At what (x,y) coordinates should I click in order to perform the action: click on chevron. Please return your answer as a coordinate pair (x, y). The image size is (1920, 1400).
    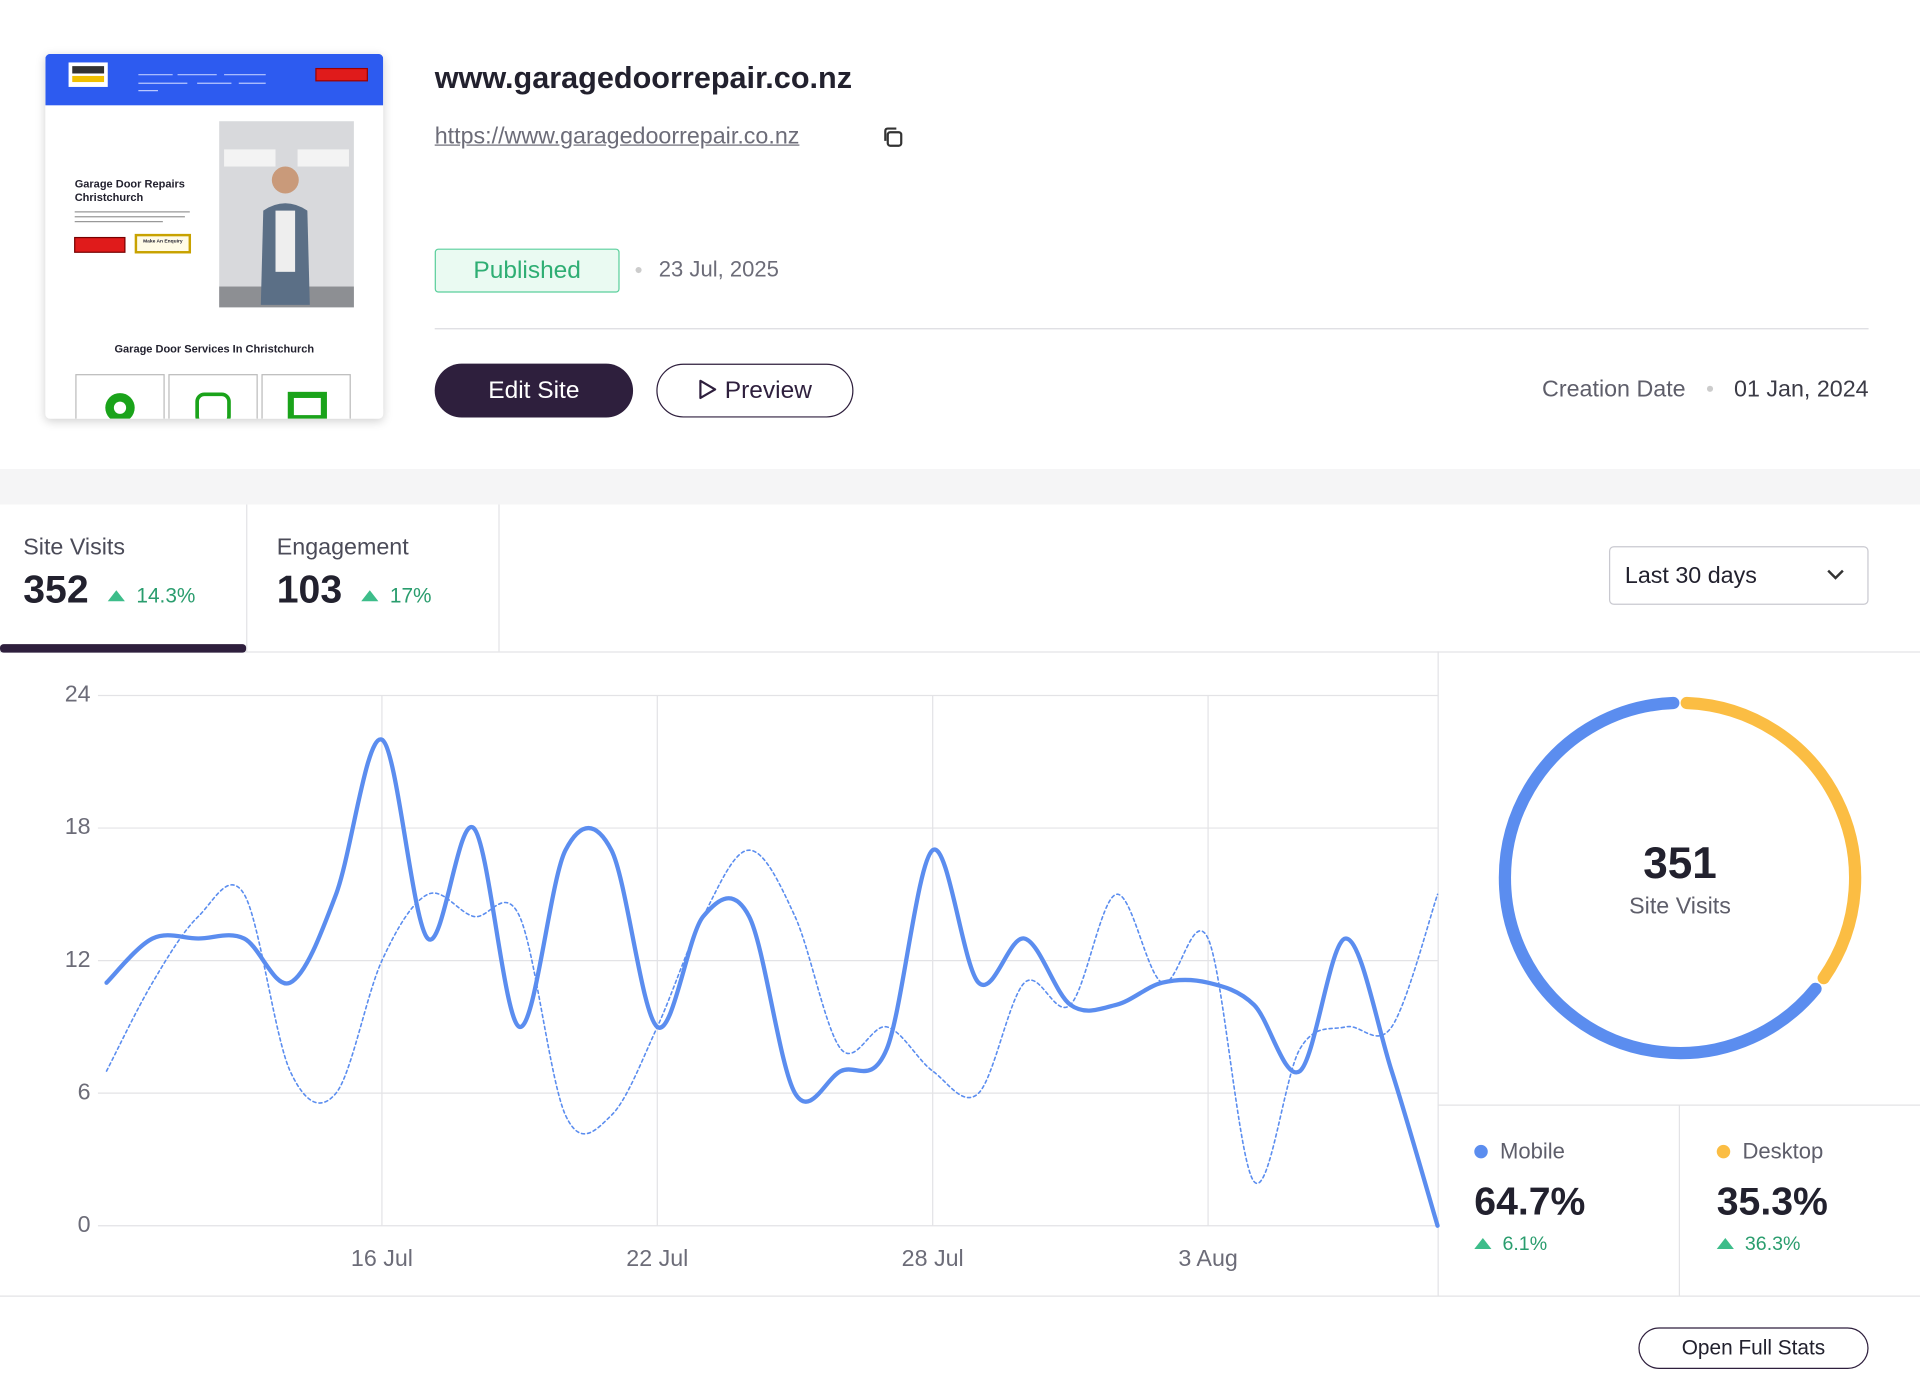
    Looking at the image, I should click on (1835, 574).